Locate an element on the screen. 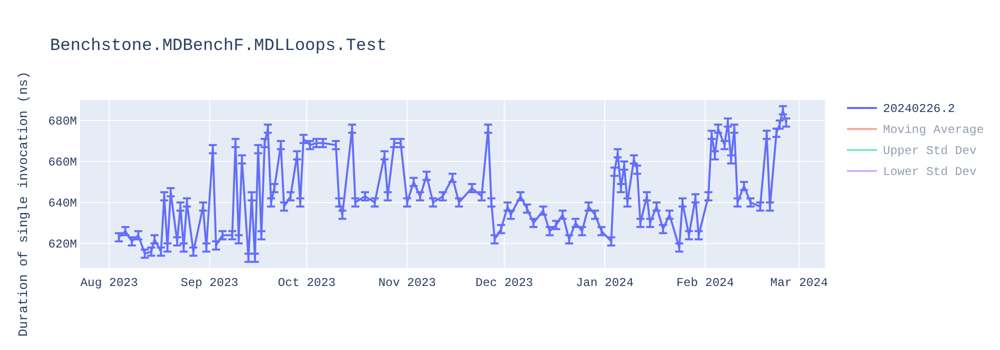  legend-label: Lower Std Dev is located at coordinates (930, 172).